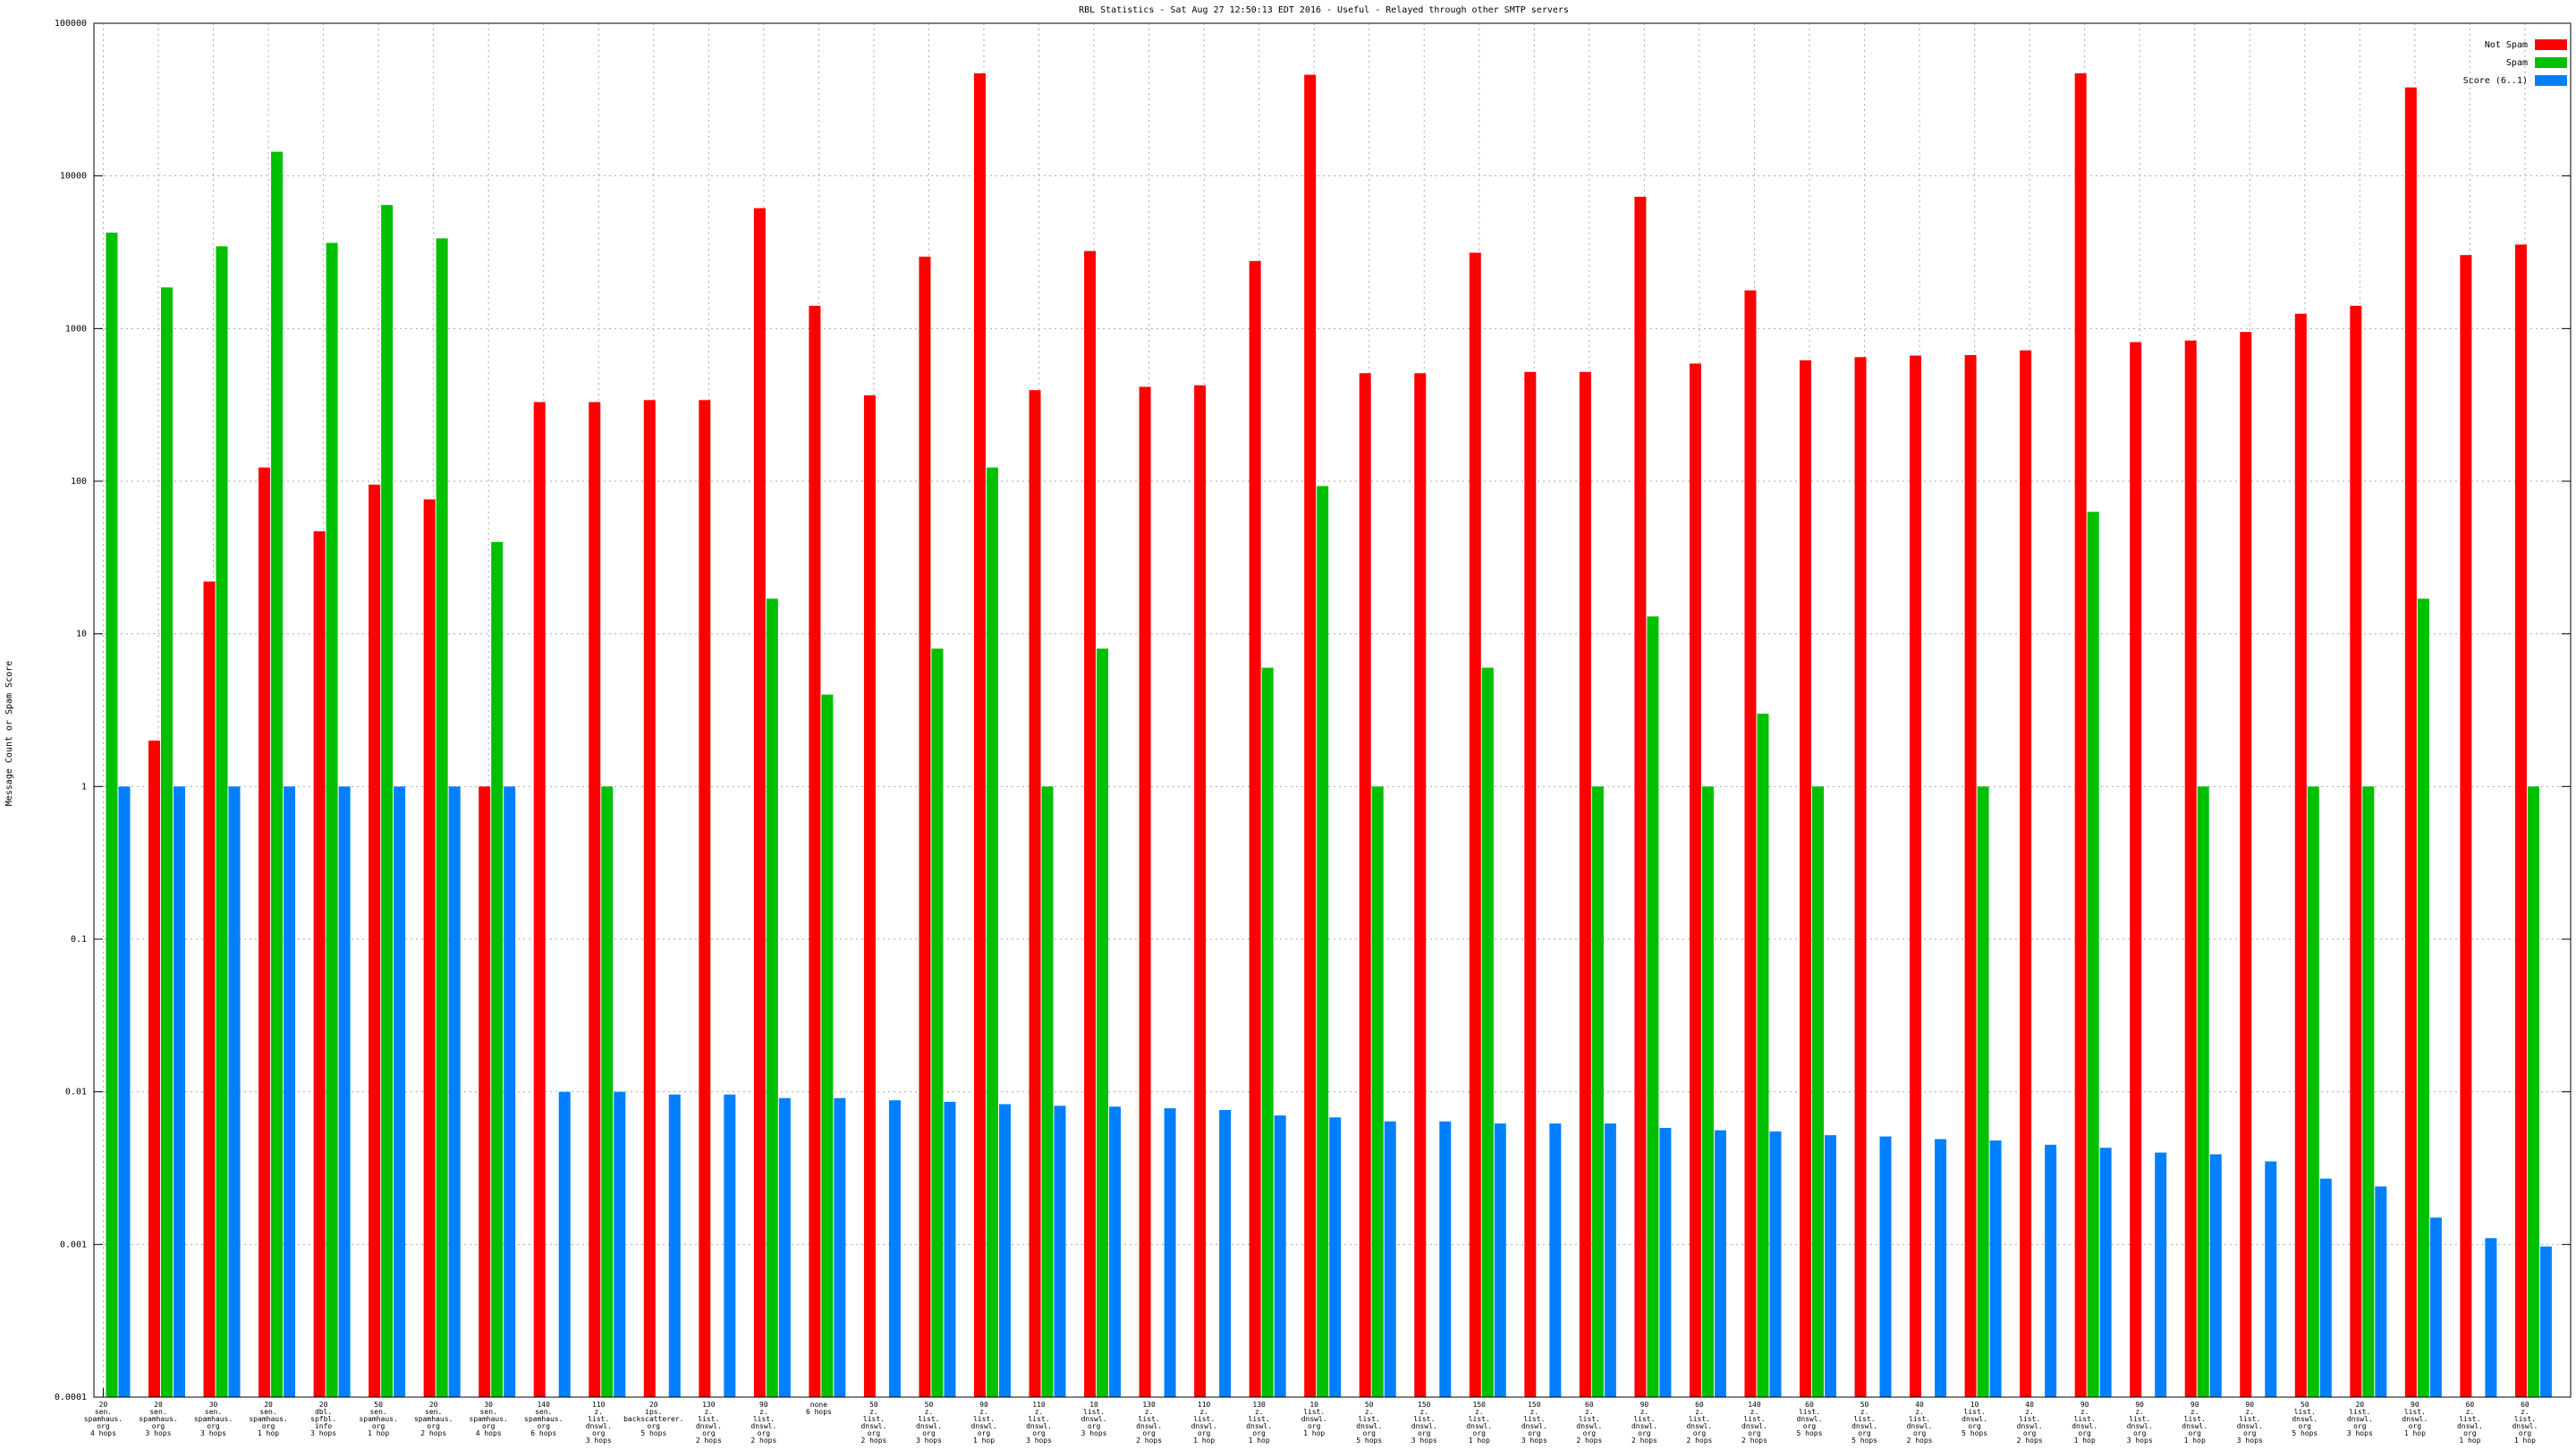  I want to click on x-tick-label: 60 z. list. dnswl. org 1 hop, so click(2469, 1423).